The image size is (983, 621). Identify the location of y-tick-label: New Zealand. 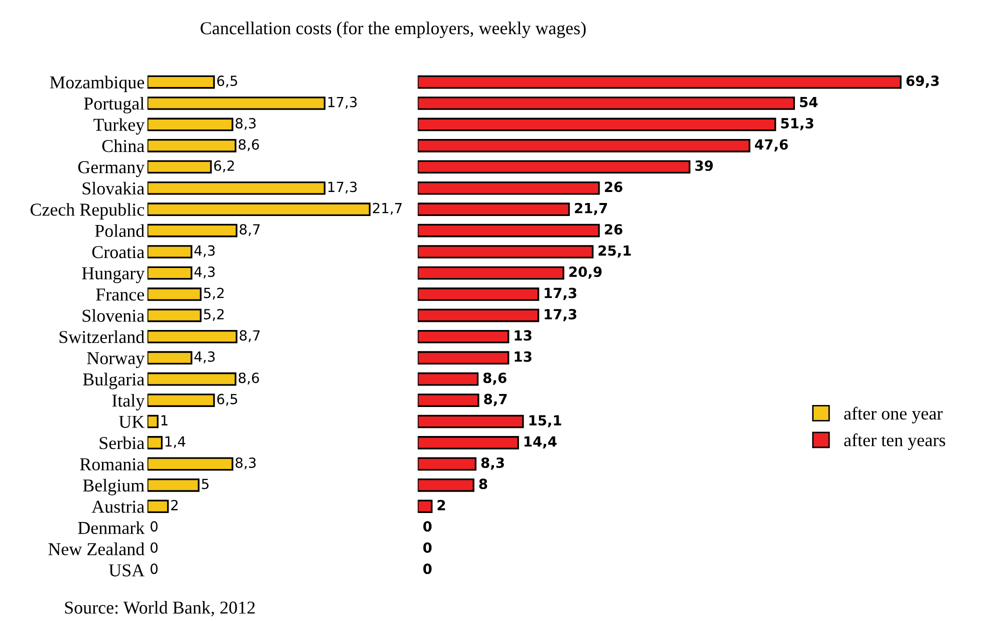
(96, 549).